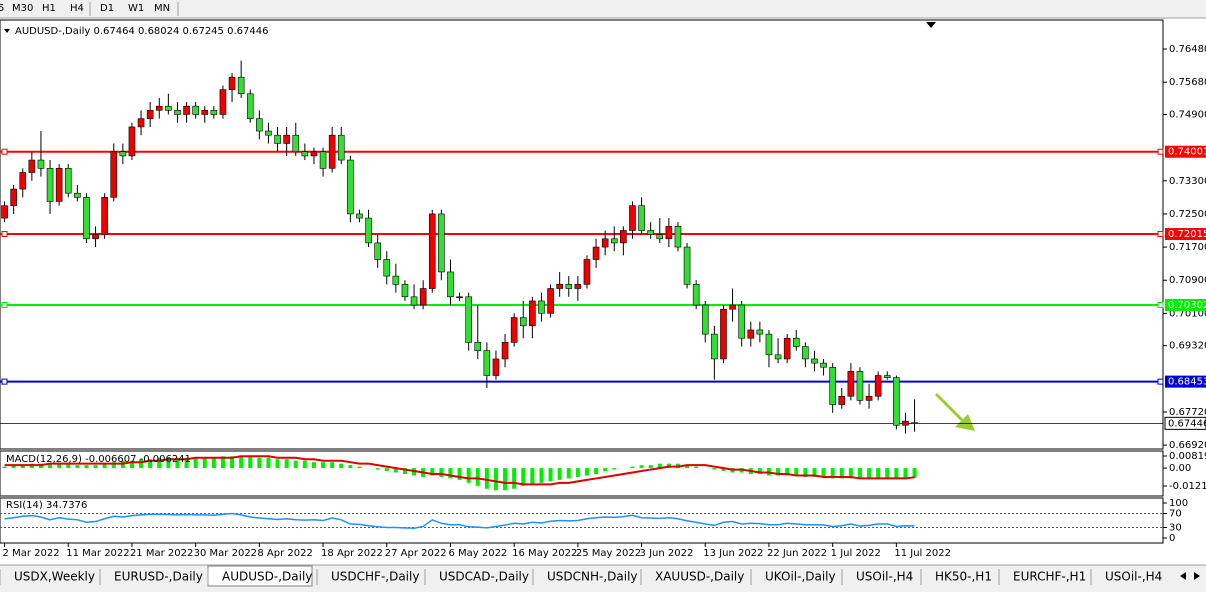 This screenshot has width=1206, height=592. Describe the element at coordinates (225, 553) in the screenshot. I see `x-tick-label: 30 Mar 2022` at that location.